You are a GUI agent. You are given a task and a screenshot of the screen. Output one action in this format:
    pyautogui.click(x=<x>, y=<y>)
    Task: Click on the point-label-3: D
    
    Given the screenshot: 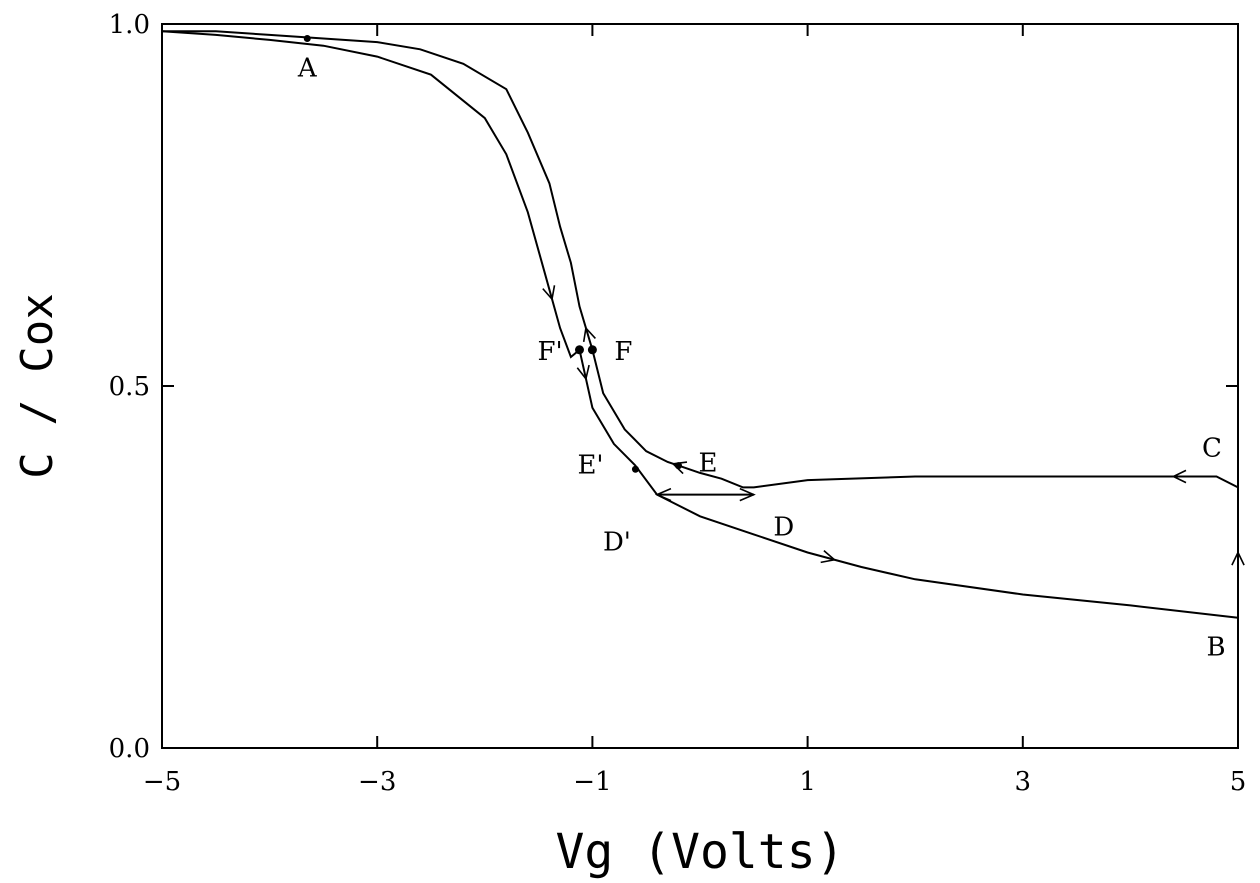 What is the action you would take?
    pyautogui.click(x=783, y=527)
    